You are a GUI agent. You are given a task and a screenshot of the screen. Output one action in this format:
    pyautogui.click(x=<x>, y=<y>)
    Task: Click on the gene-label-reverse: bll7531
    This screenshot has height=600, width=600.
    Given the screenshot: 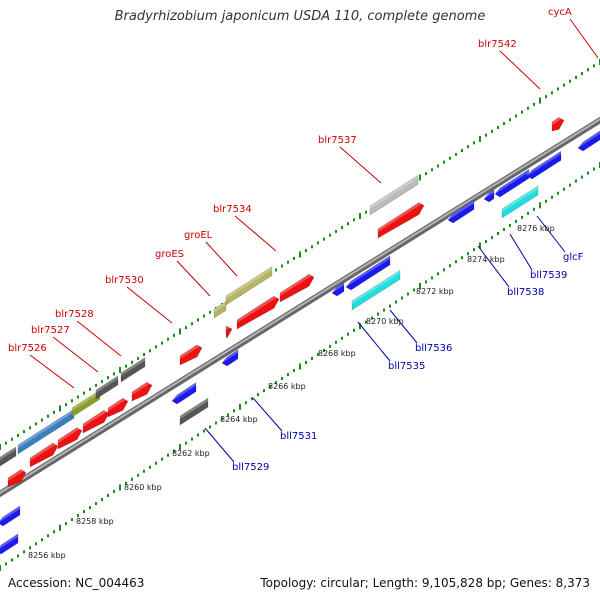 What is the action you would take?
    pyautogui.click(x=298, y=436)
    